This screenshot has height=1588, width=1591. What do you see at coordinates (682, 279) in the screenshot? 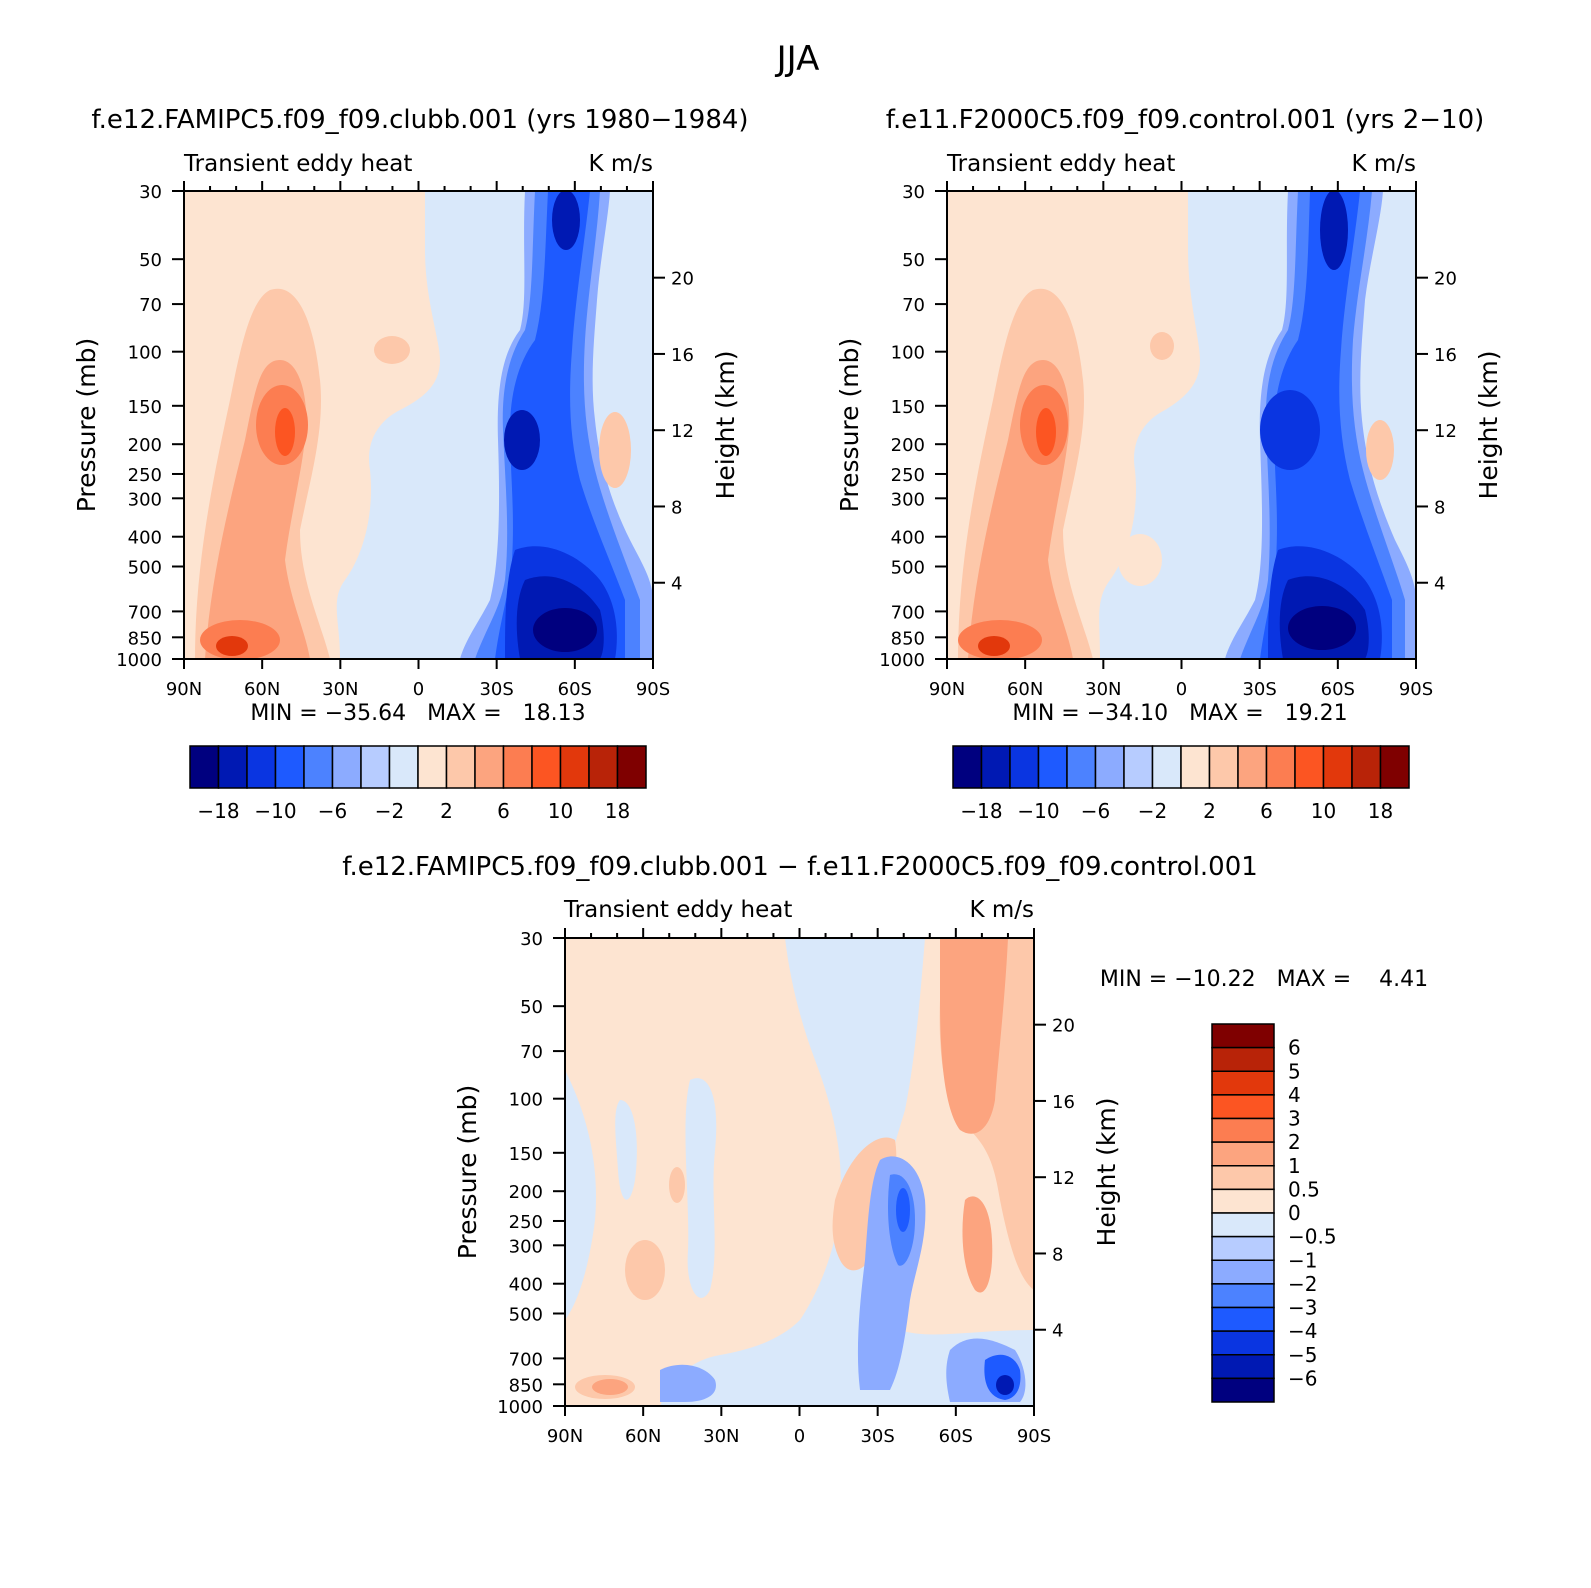
I see `height-tick-label: 20` at bounding box center [682, 279].